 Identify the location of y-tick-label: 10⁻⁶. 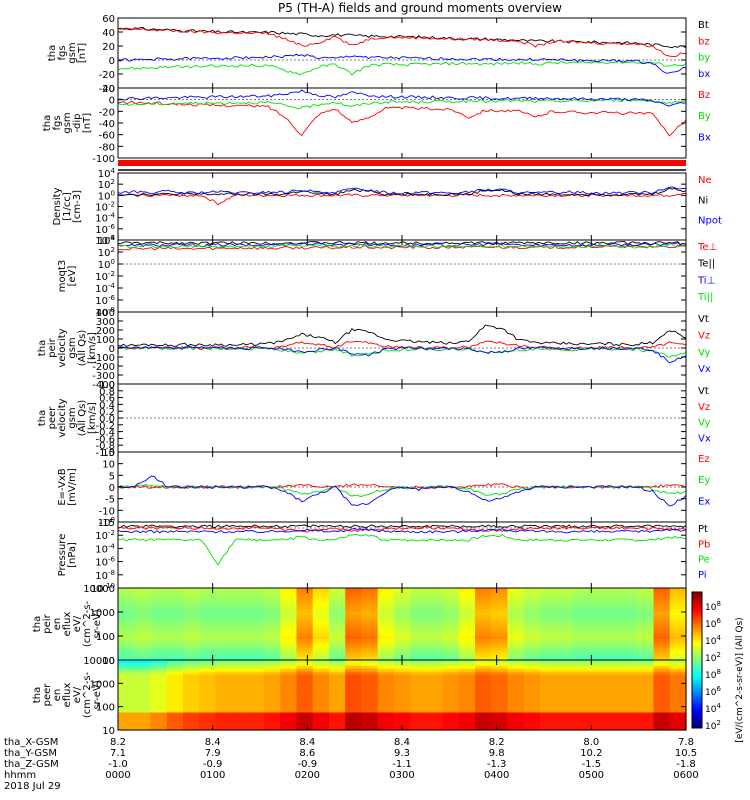
(105, 562).